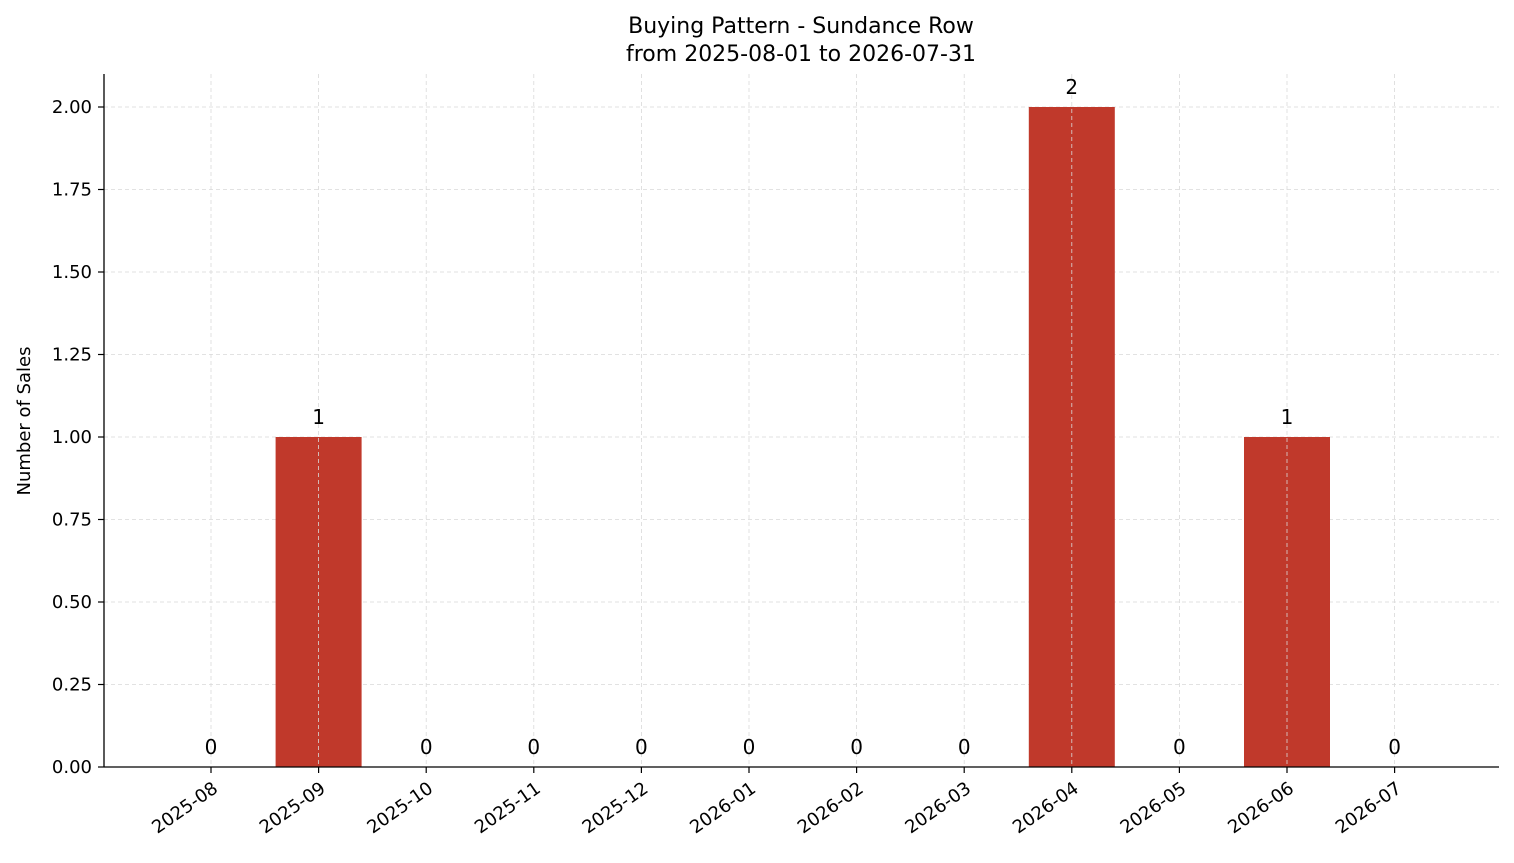 The image size is (1514, 863). Describe the element at coordinates (293, 808) in the screenshot. I see `x-tick-label: 2025-09` at that location.